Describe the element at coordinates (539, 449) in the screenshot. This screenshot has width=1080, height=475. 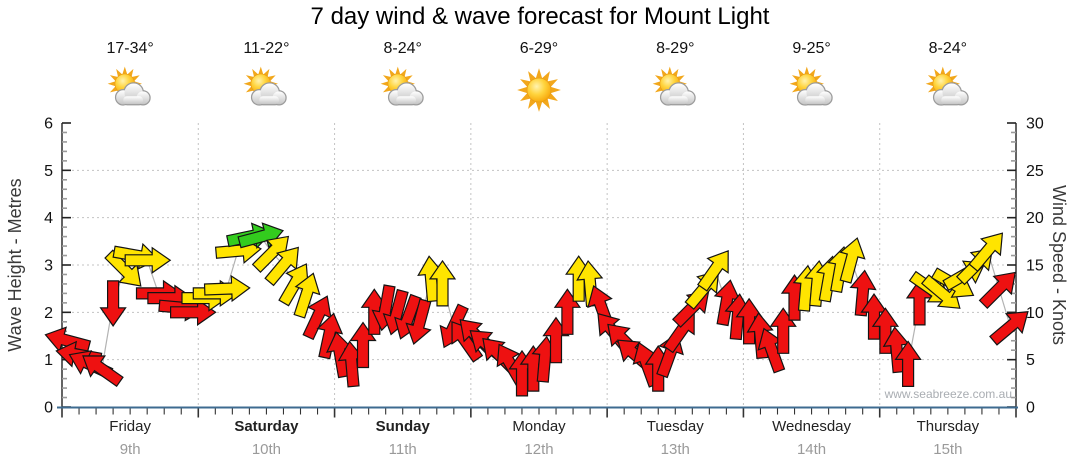
I see `date-label: 12th` at that location.